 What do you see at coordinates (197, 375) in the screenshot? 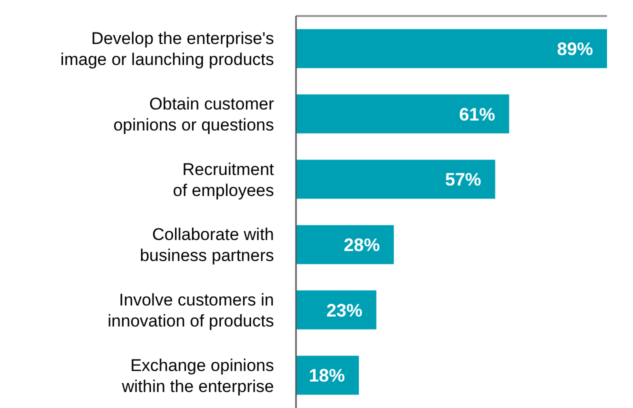
I see `y-tick-label: Exchange opinions within the enterprise` at bounding box center [197, 375].